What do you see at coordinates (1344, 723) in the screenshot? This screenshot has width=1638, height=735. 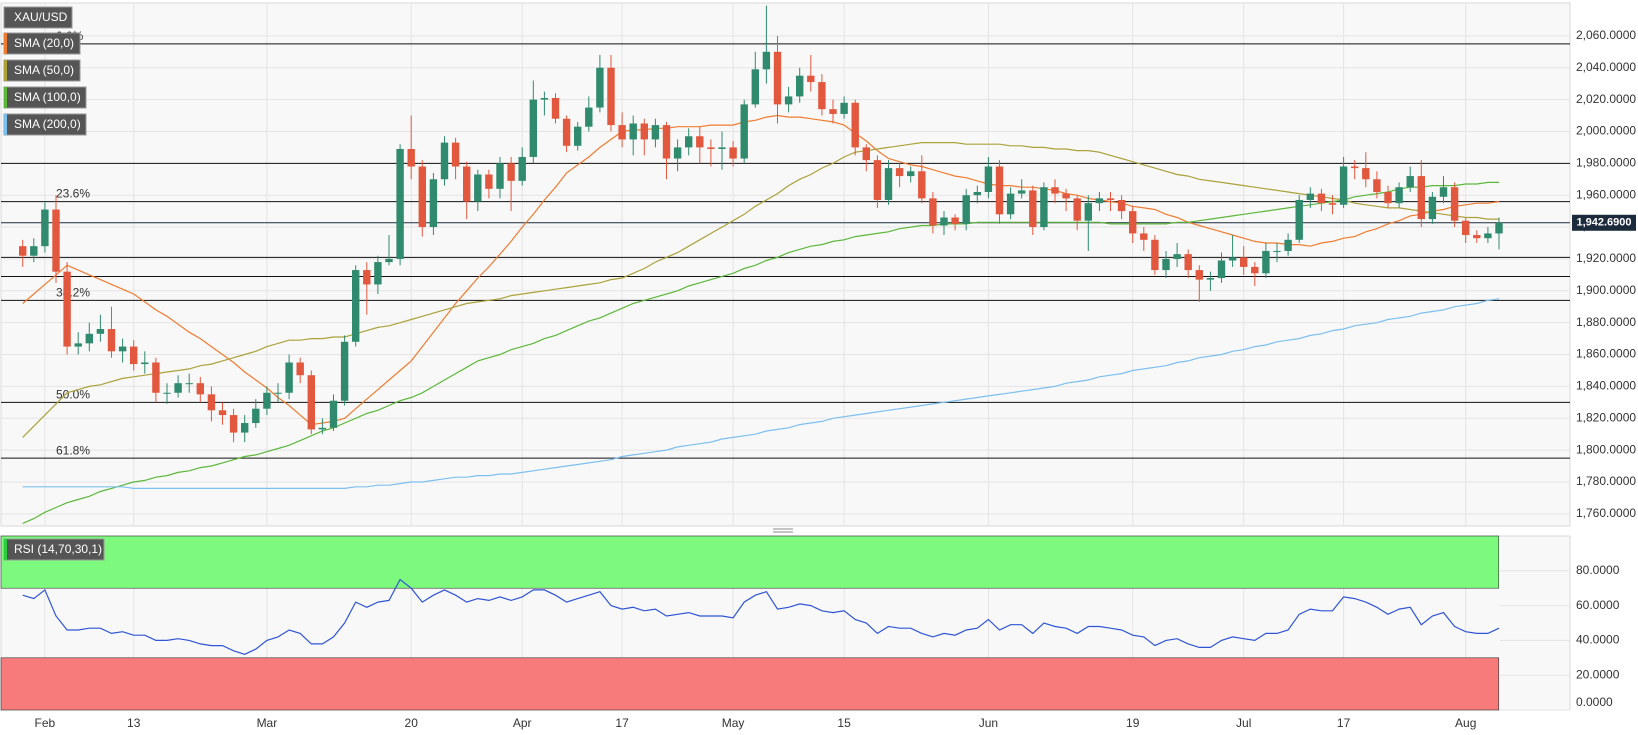 I see `x-tick-label: 17` at bounding box center [1344, 723].